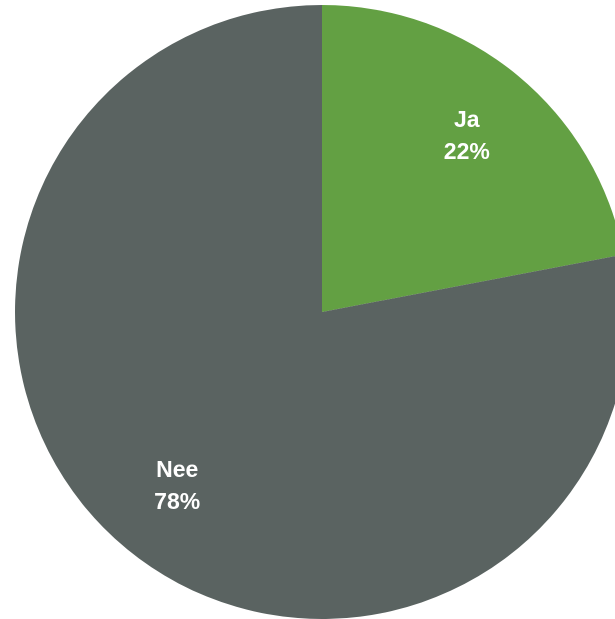 The image size is (615, 619). What do you see at coordinates (467, 151) in the screenshot?
I see `slice-value-label: 22%` at bounding box center [467, 151].